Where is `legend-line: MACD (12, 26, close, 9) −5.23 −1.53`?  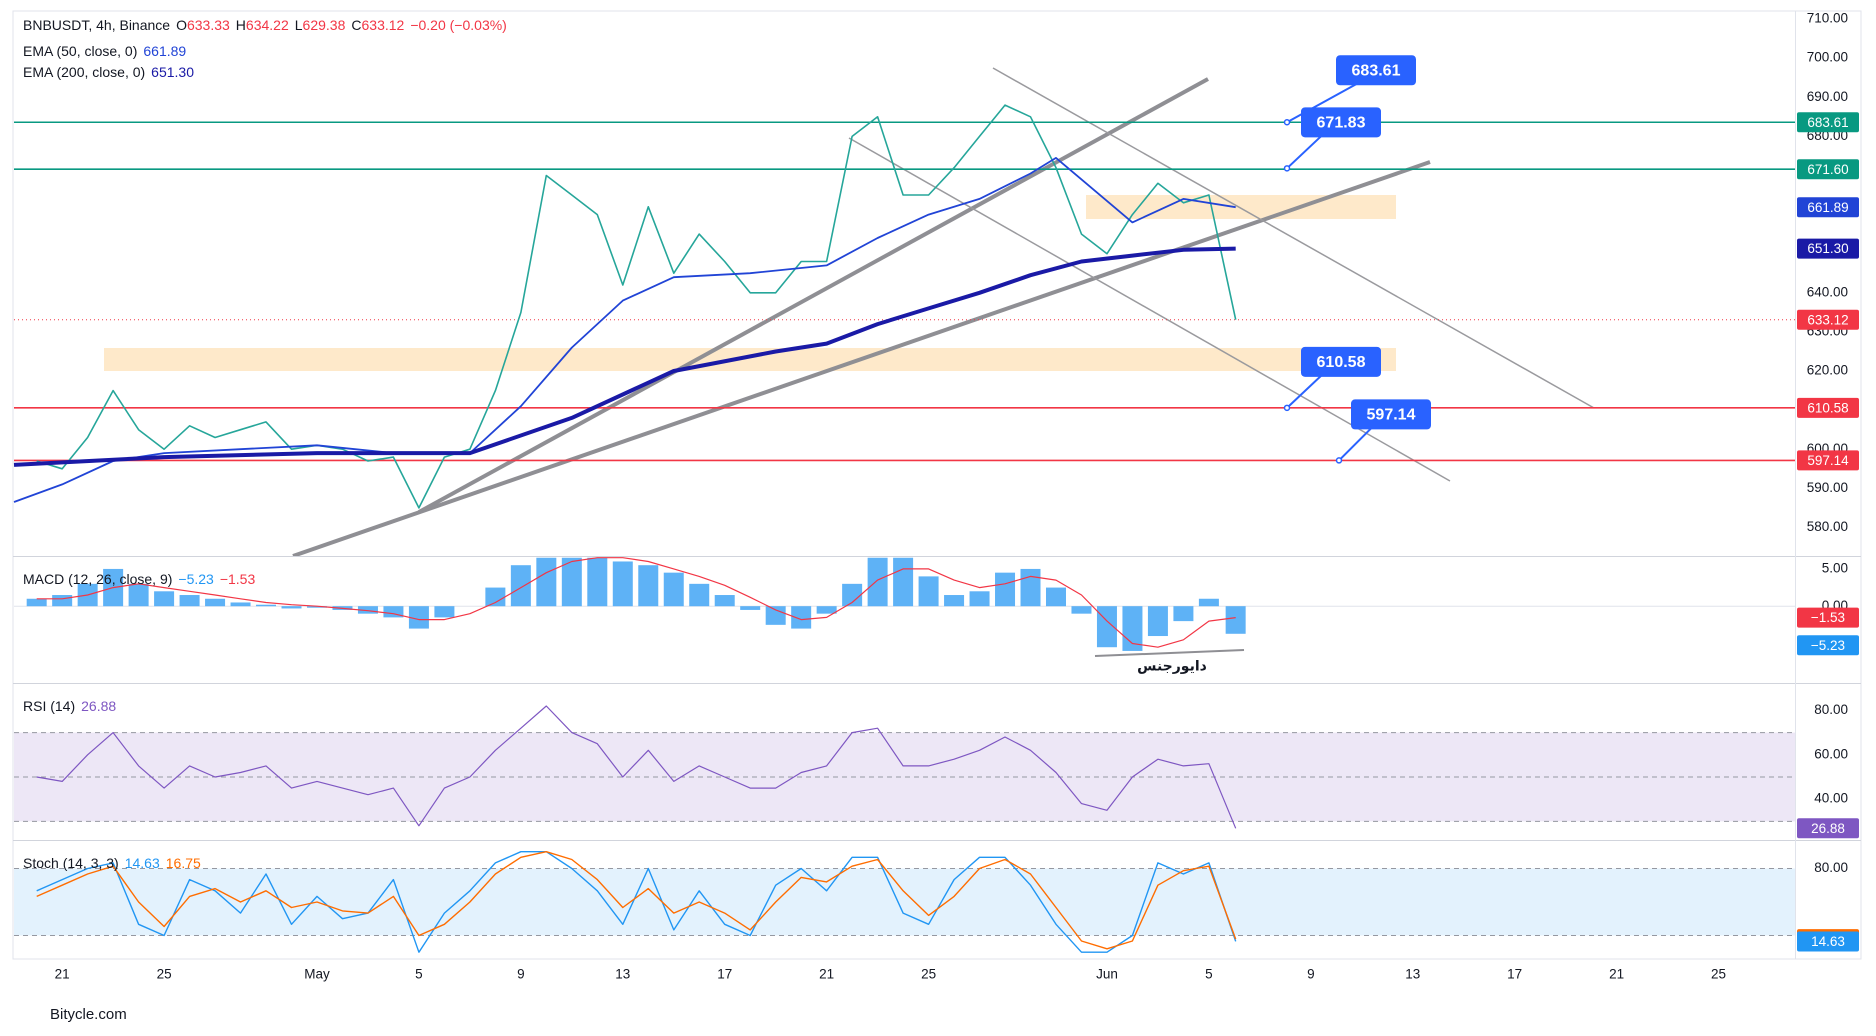 legend-line: MACD (12, 26, close, 9) −5.23 −1.53 is located at coordinates (139, 579).